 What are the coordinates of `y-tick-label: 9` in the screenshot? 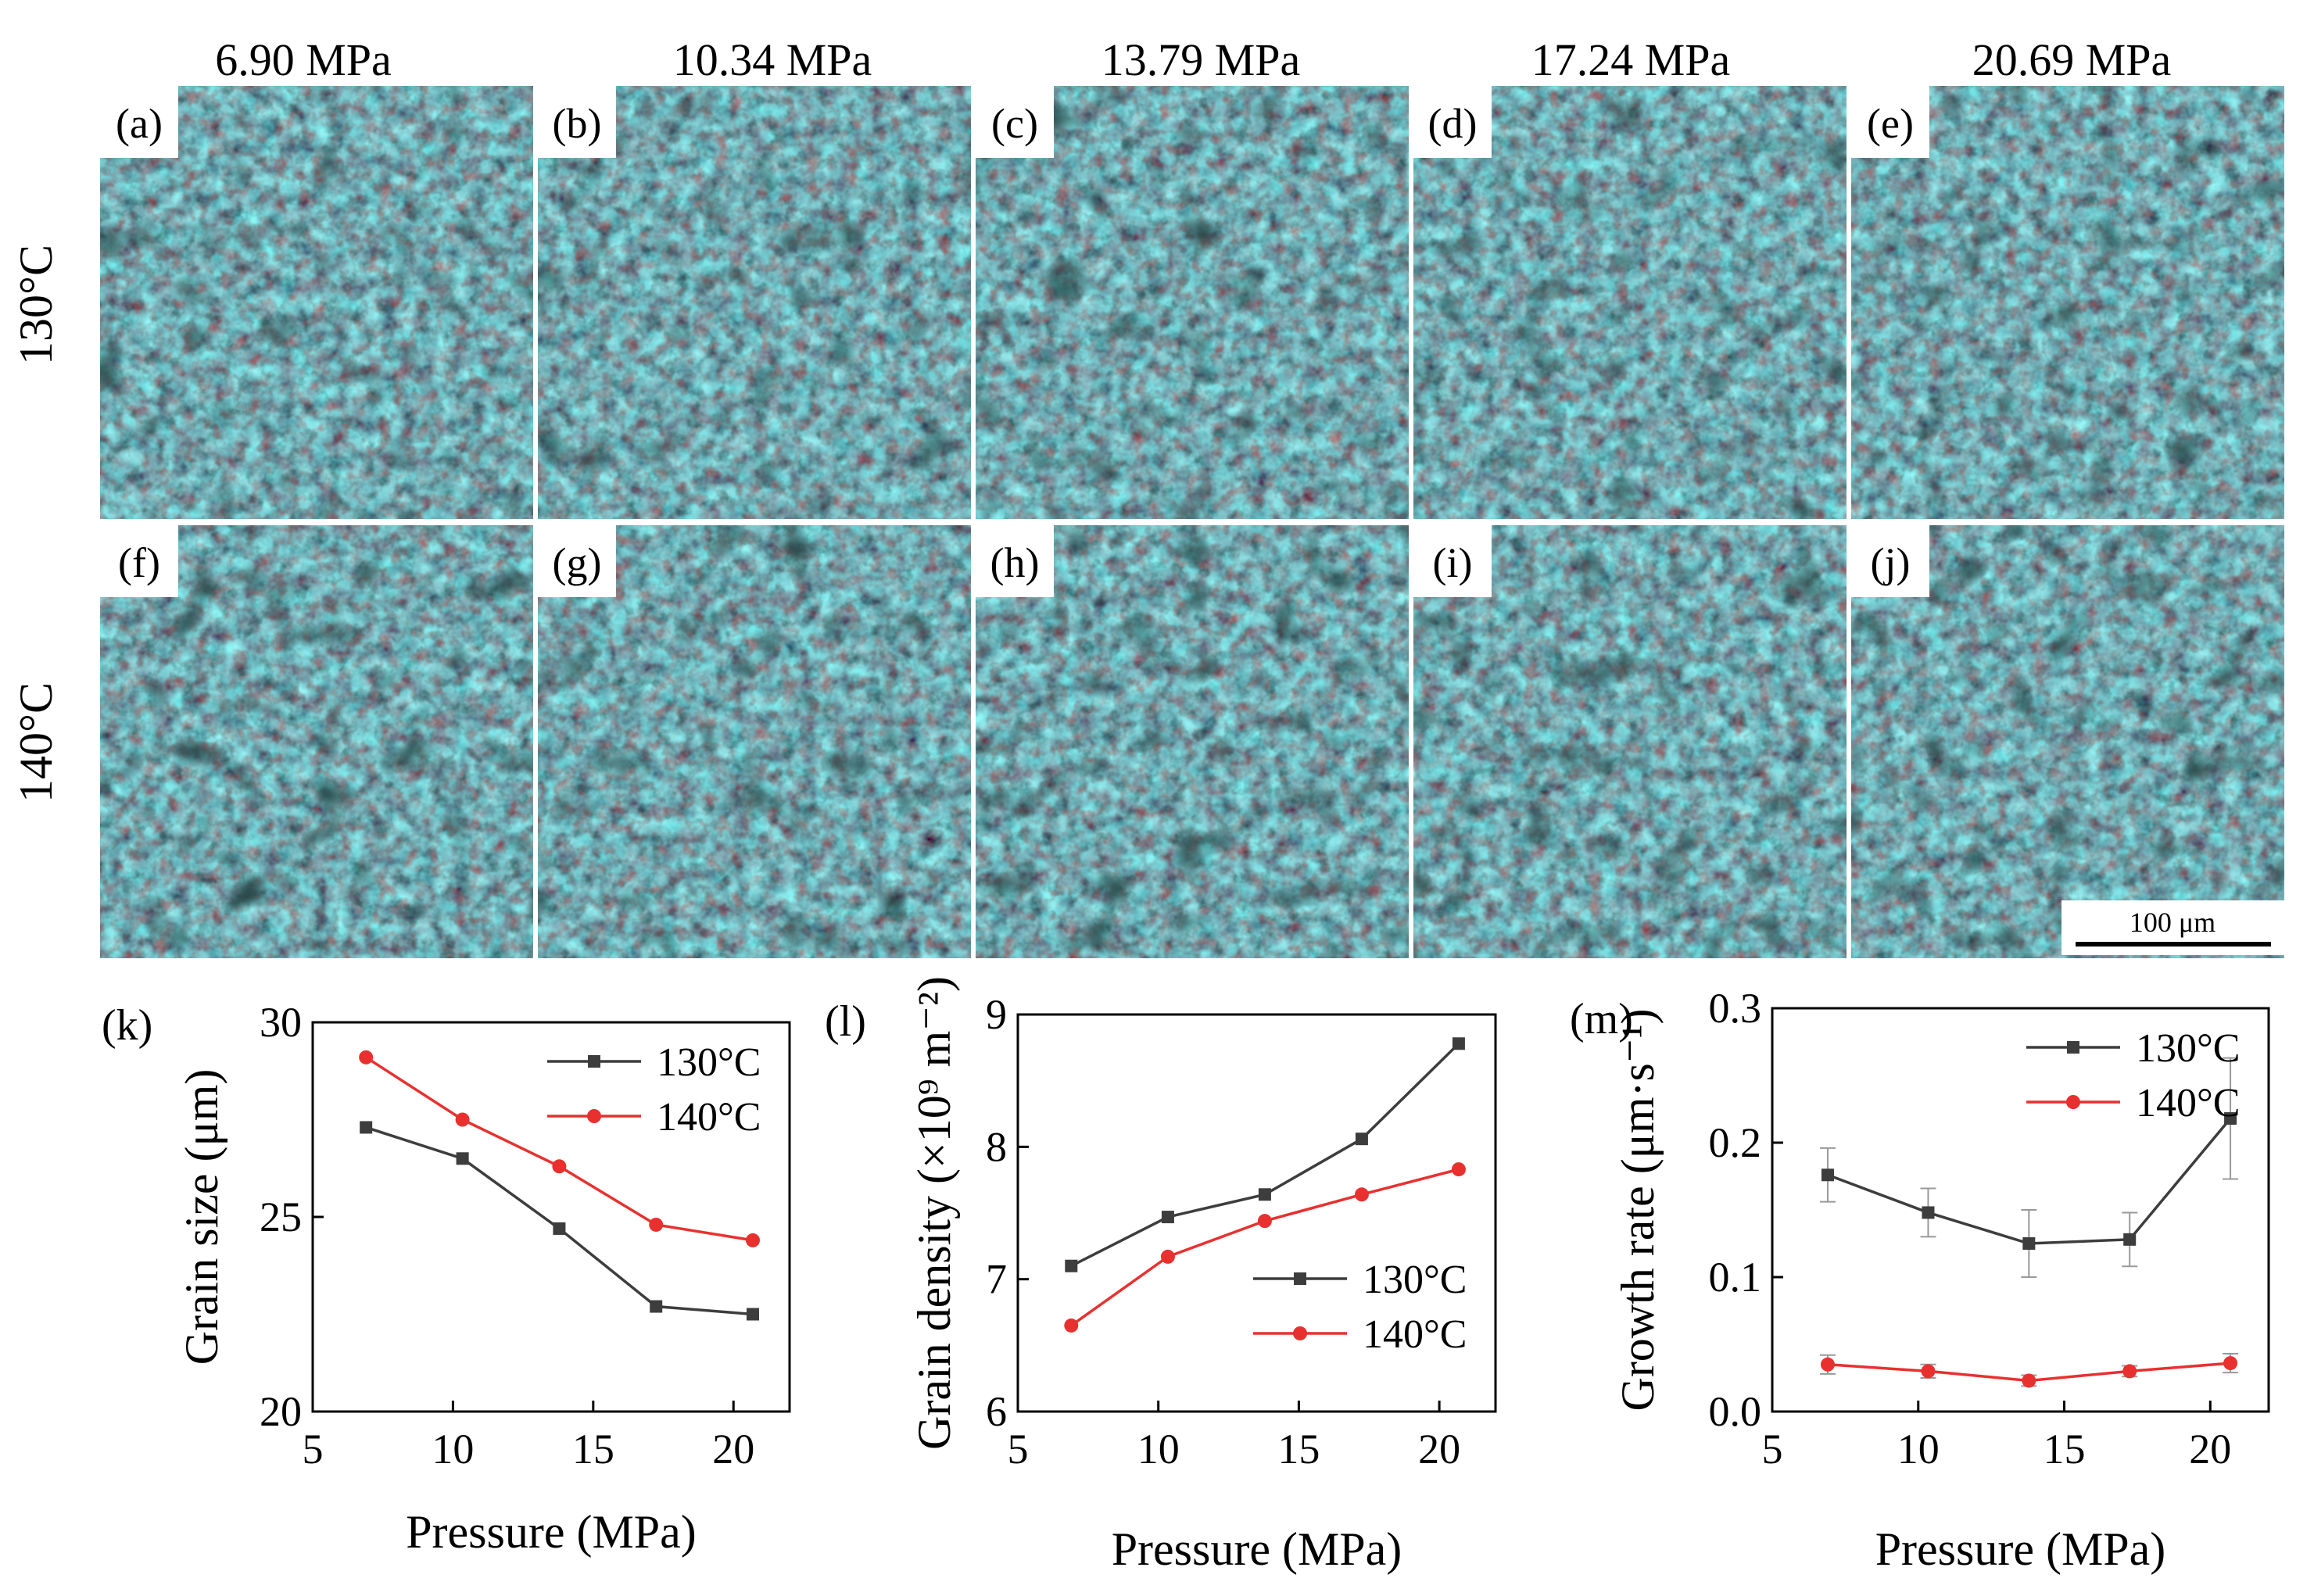 It's located at (996, 1014).